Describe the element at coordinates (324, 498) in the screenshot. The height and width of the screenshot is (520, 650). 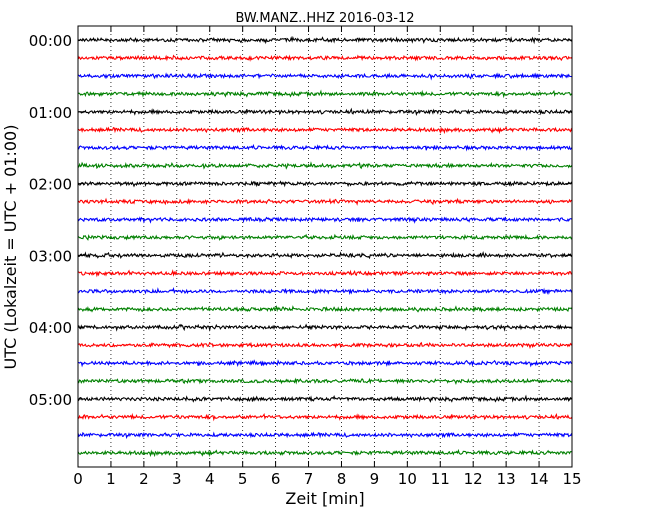
I see `x-axis-label: Zeit [min]` at that location.